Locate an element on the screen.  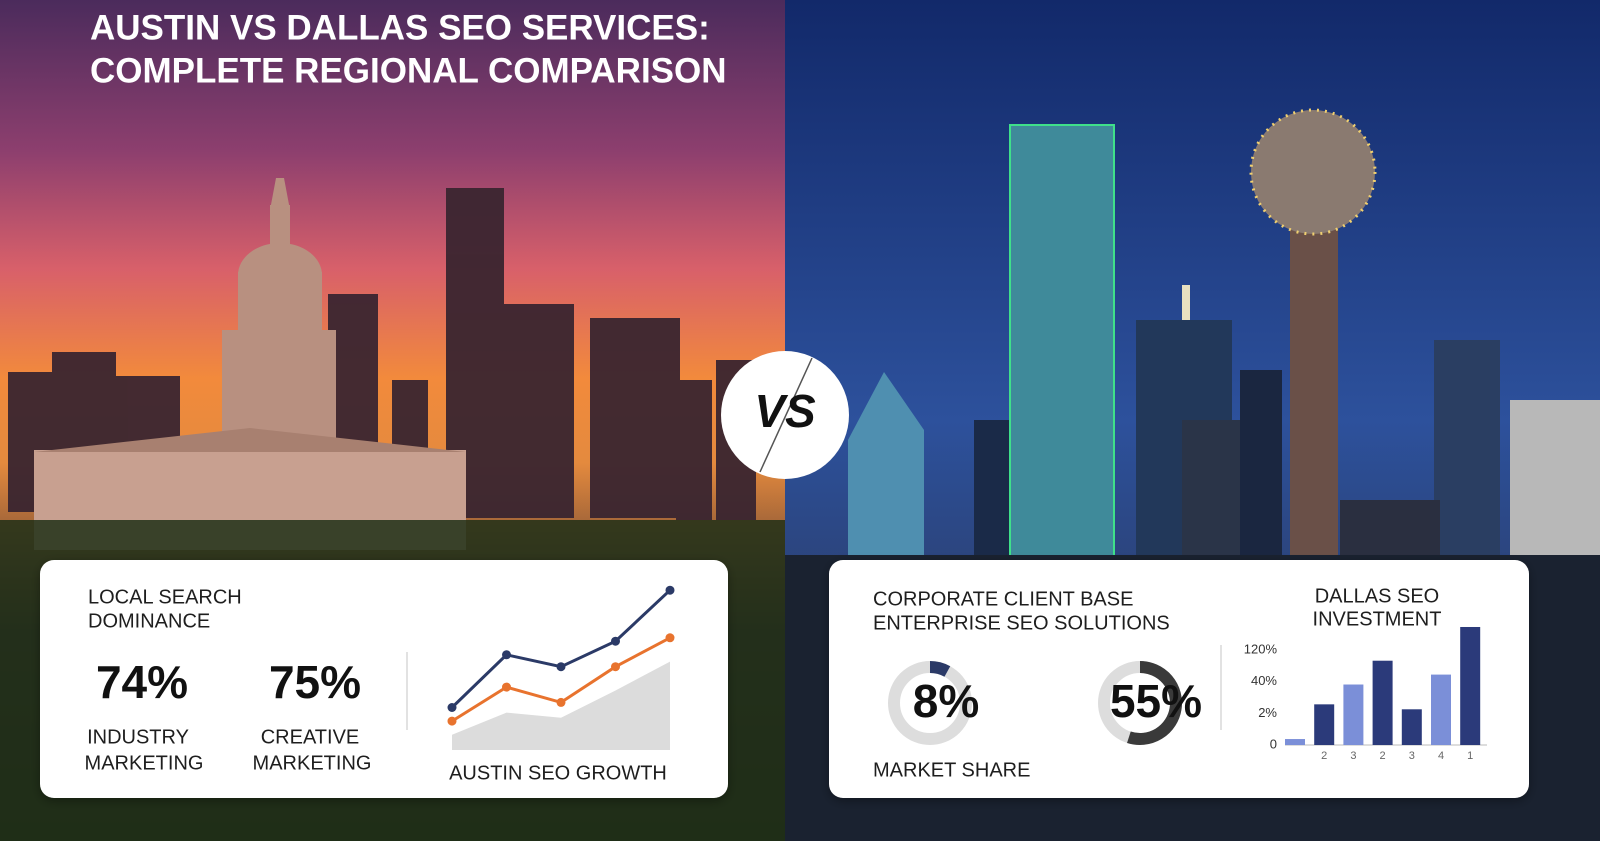
axis-label: 120% is located at coordinates (1261, 648).